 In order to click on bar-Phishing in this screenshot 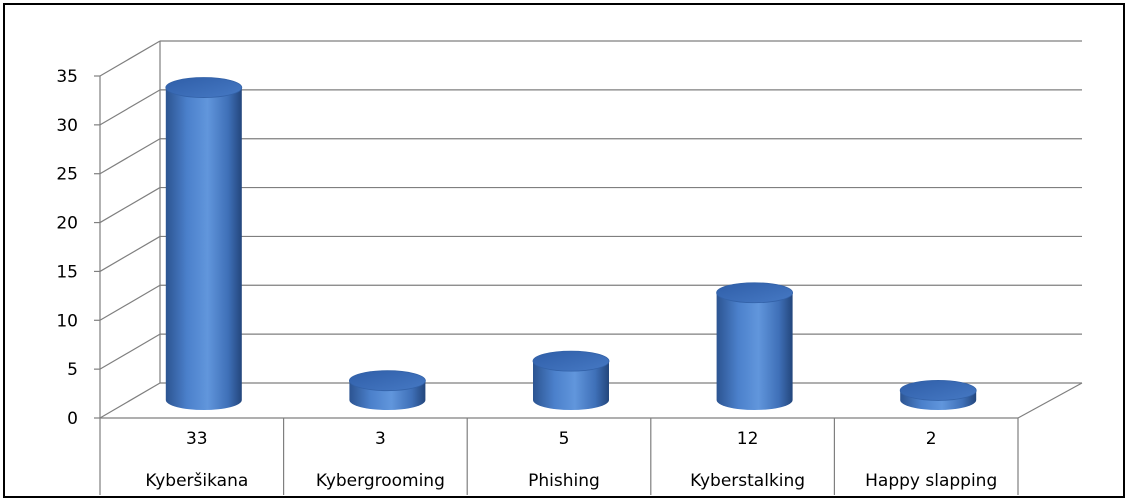, I will do `click(571, 380)`.